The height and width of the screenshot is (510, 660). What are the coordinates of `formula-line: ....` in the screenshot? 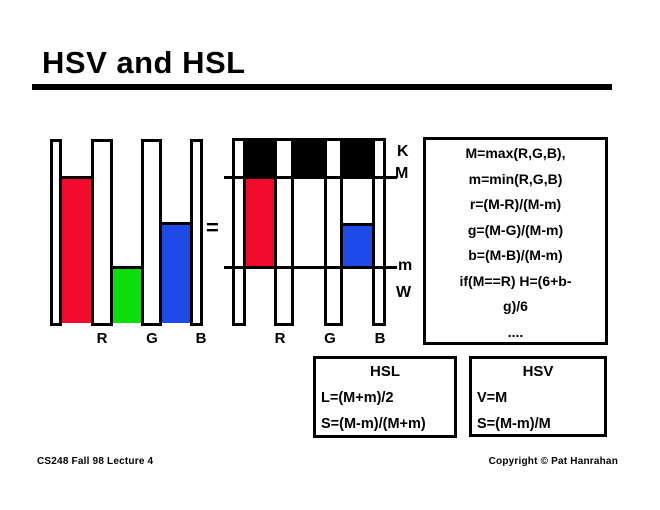 It's located at (515, 331).